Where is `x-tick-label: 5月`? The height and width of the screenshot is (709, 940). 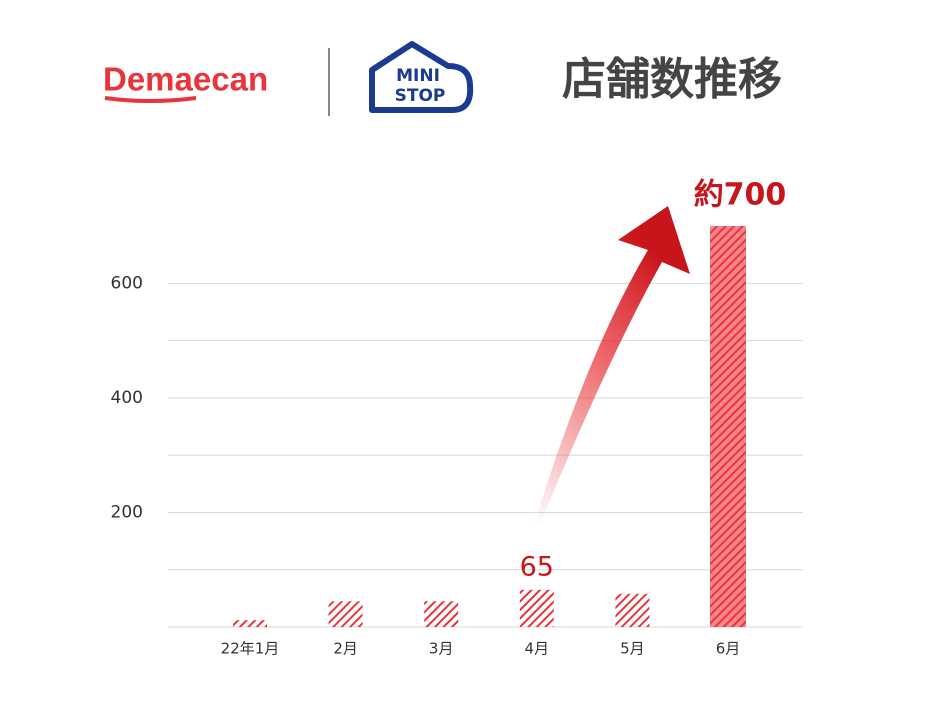 x-tick-label: 5月 is located at coordinates (632, 649).